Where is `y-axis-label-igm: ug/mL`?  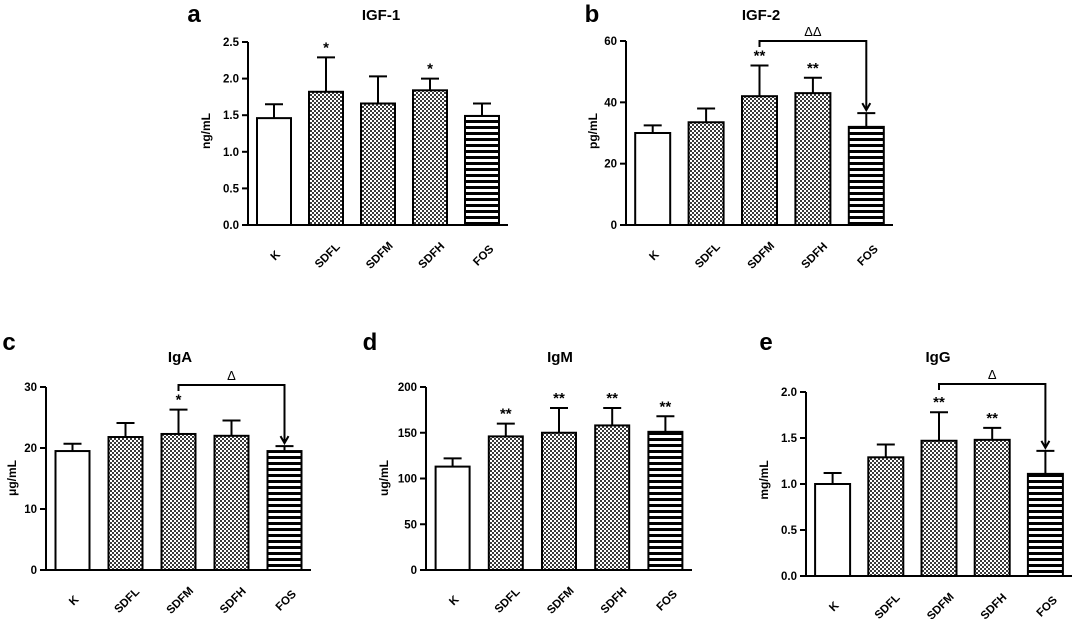 y-axis-label-igm: ug/mL is located at coordinates (384, 478).